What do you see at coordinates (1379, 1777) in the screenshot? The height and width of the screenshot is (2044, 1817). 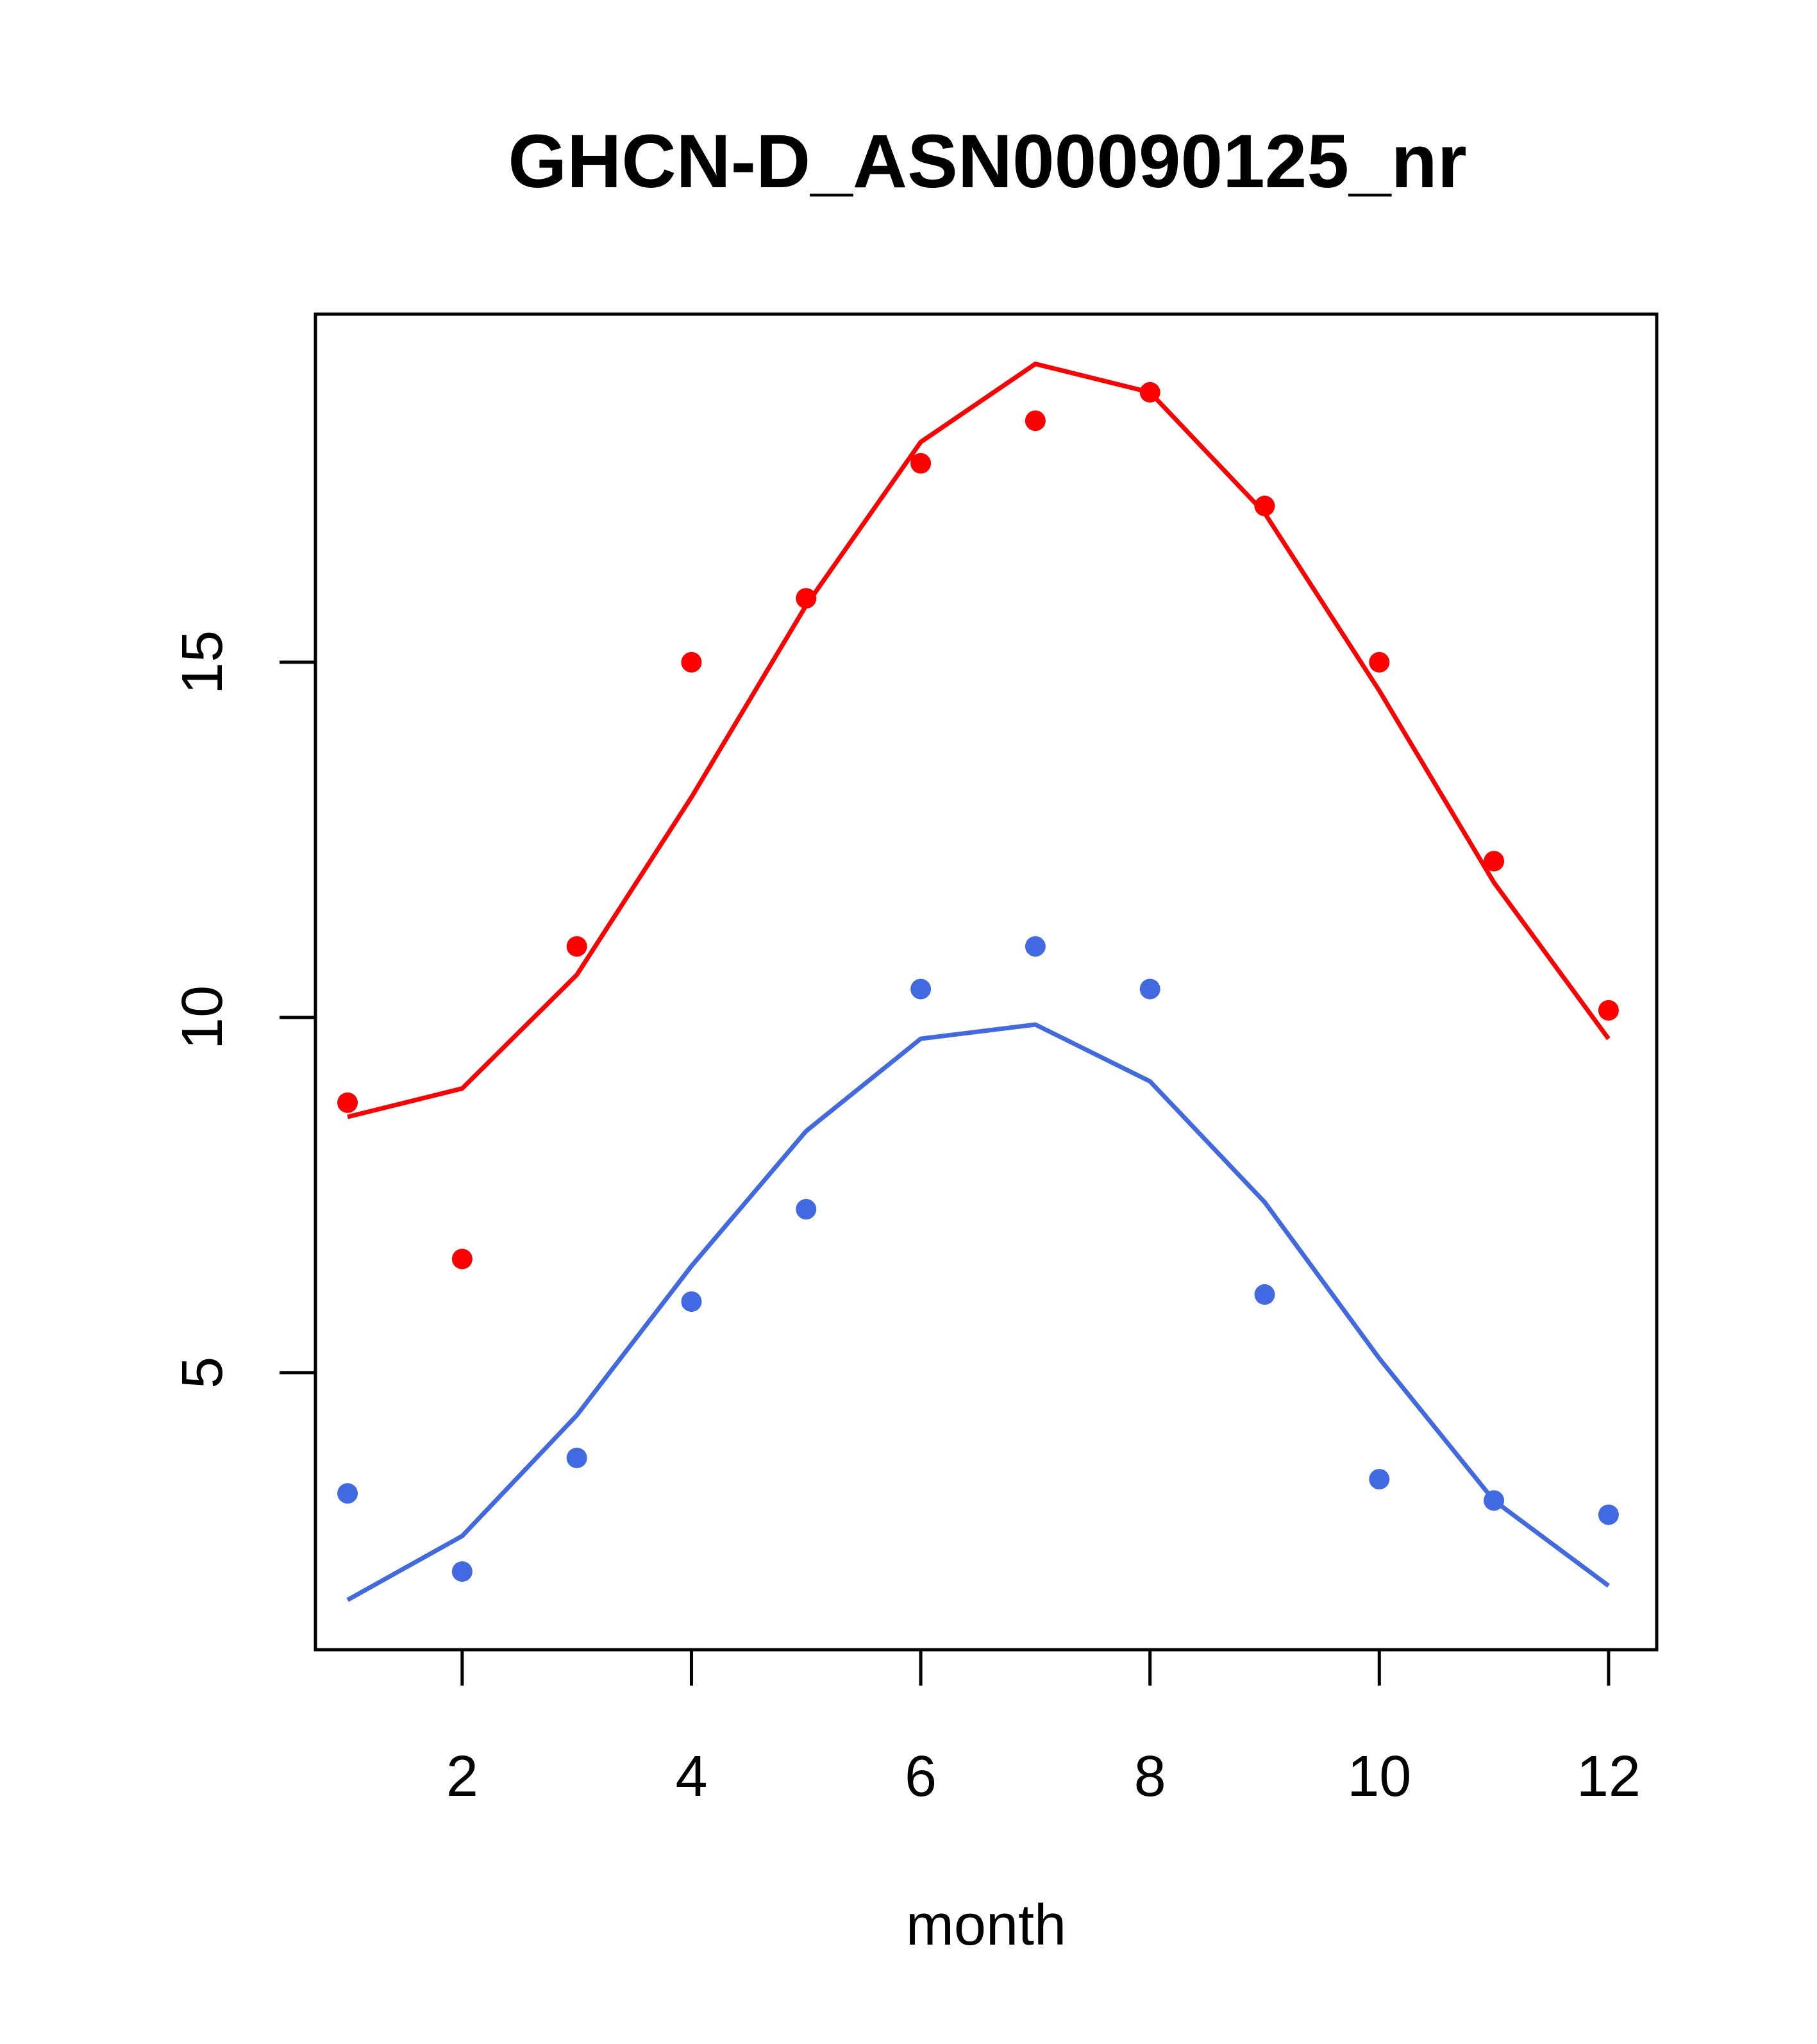 I see `x-tick-label: 10` at bounding box center [1379, 1777].